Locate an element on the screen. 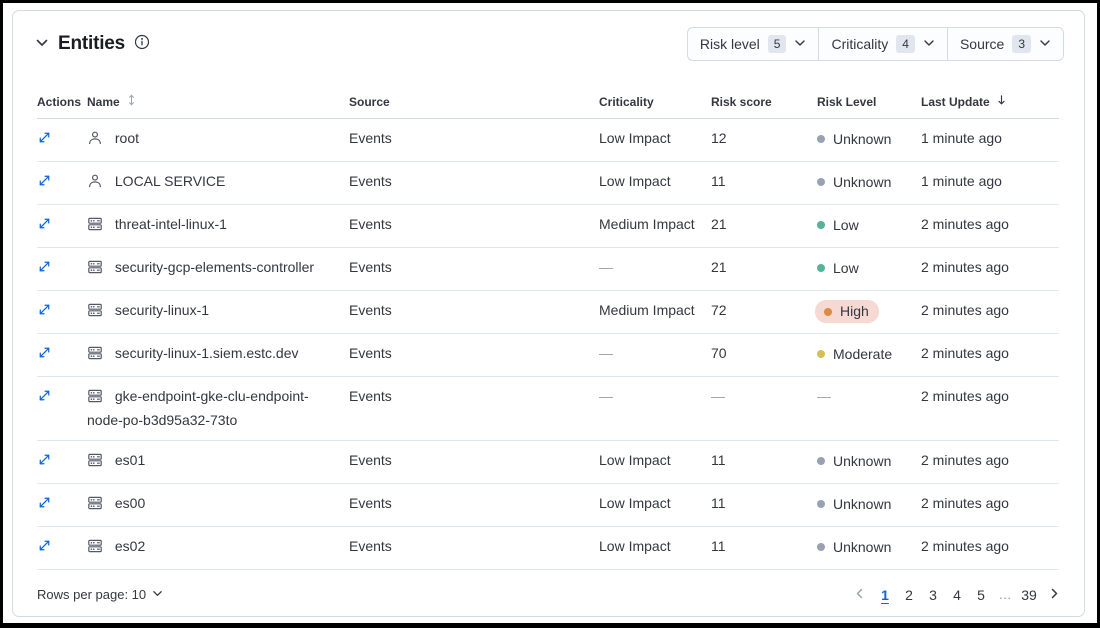 The height and width of the screenshot is (628, 1100). risk-level-value: Unknown is located at coordinates (854, 504).